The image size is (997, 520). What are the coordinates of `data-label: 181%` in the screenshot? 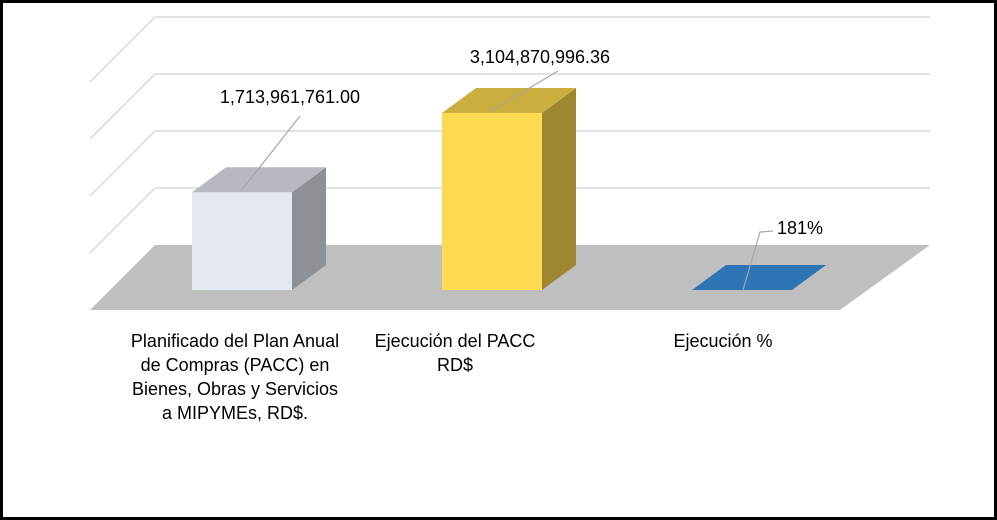 It's located at (800, 228).